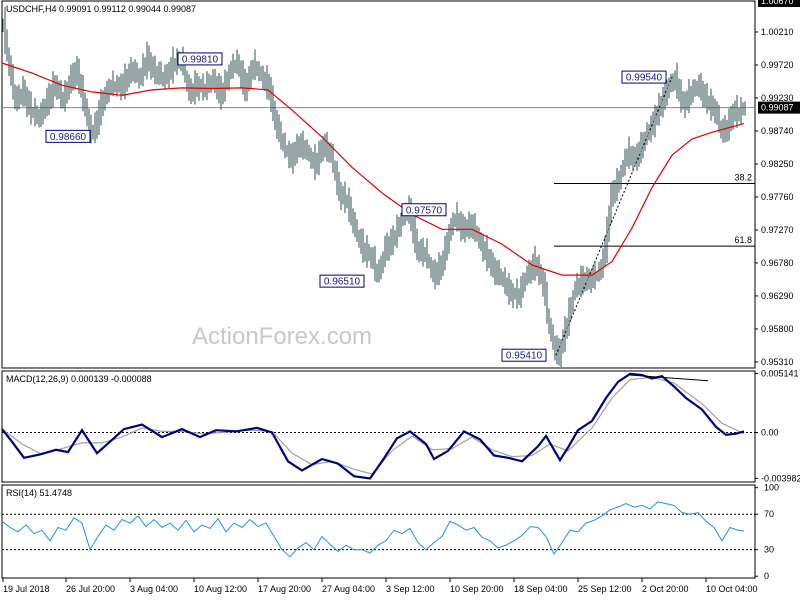  Describe the element at coordinates (769, 514) in the screenshot. I see `rsi-tick-label: 70` at that location.